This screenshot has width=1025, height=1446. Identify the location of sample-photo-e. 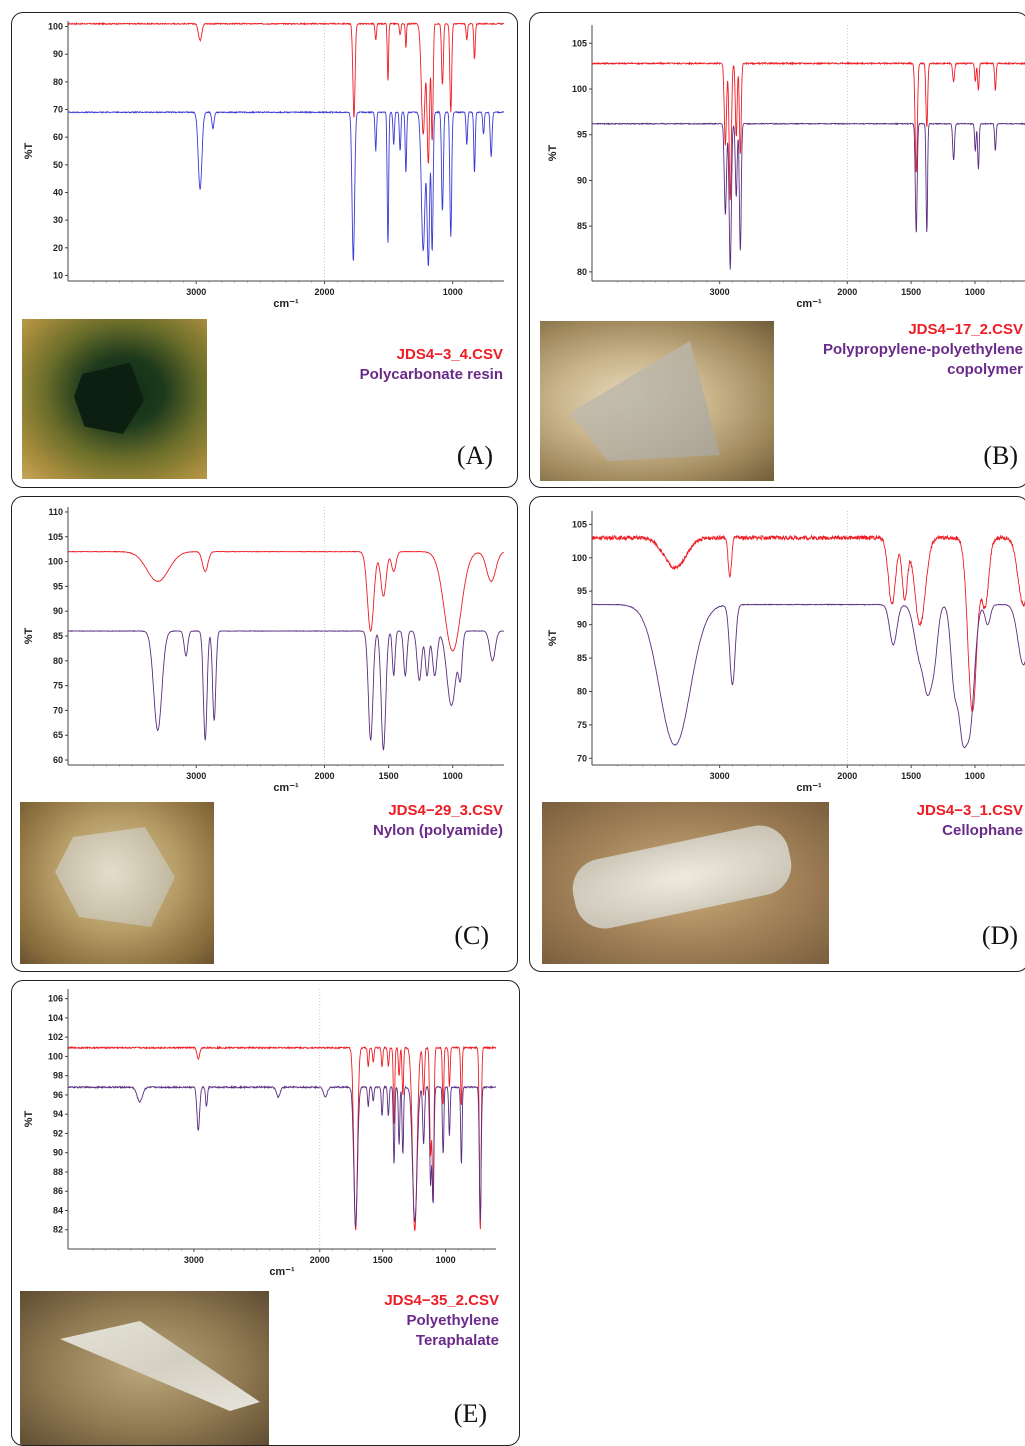
(144, 1368).